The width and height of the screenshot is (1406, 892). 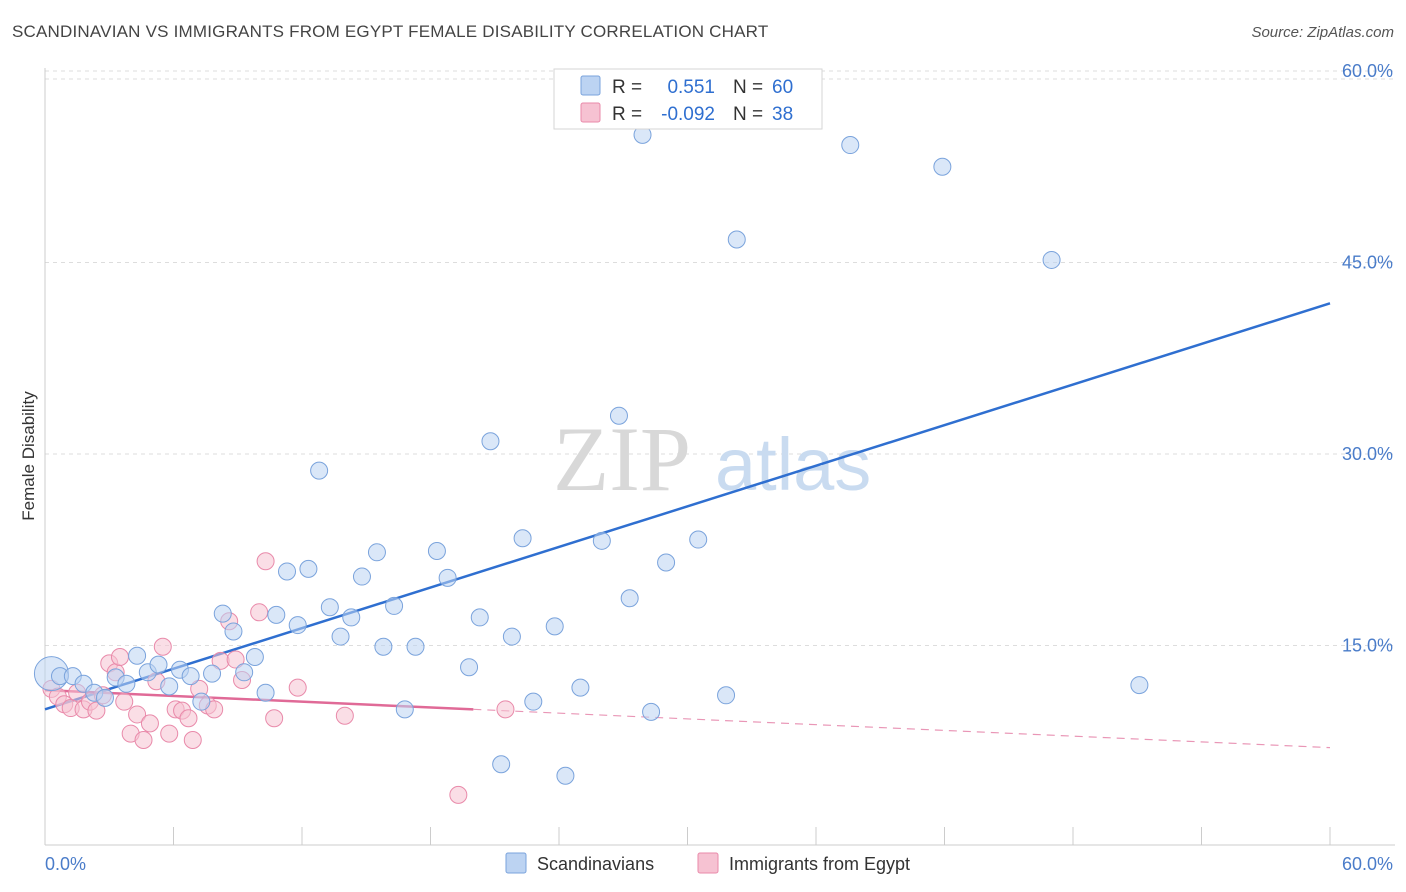 What do you see at coordinates (1367, 71) in the screenshot?
I see `y-tick-label: 60.0%` at bounding box center [1367, 71].